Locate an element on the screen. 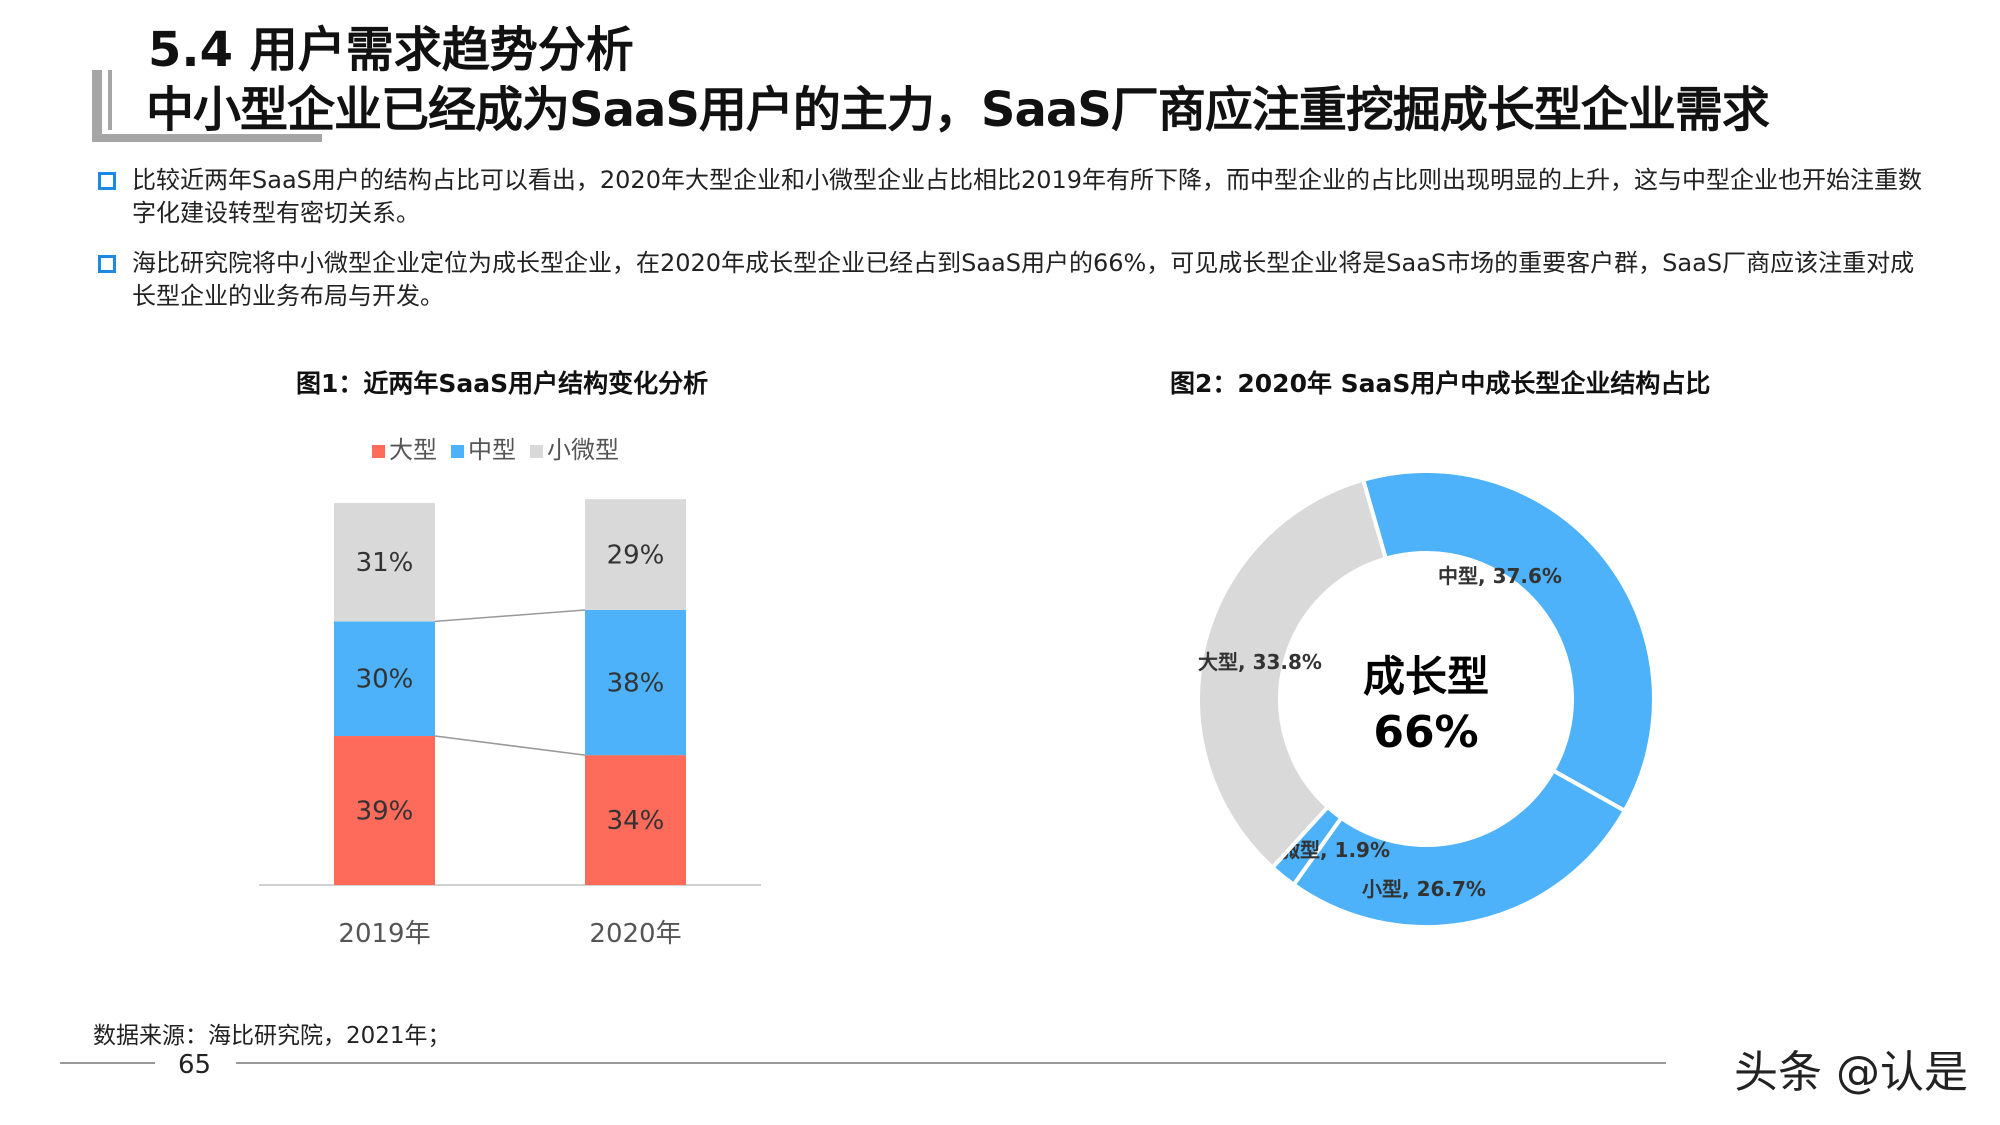 The width and height of the screenshot is (2000, 1125). data-label: 30% is located at coordinates (385, 680).